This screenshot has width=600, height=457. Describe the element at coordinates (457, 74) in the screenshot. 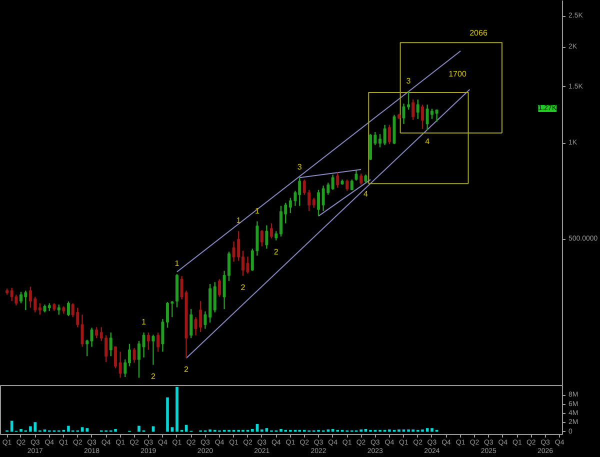

I see `annotation: 1700` at that location.